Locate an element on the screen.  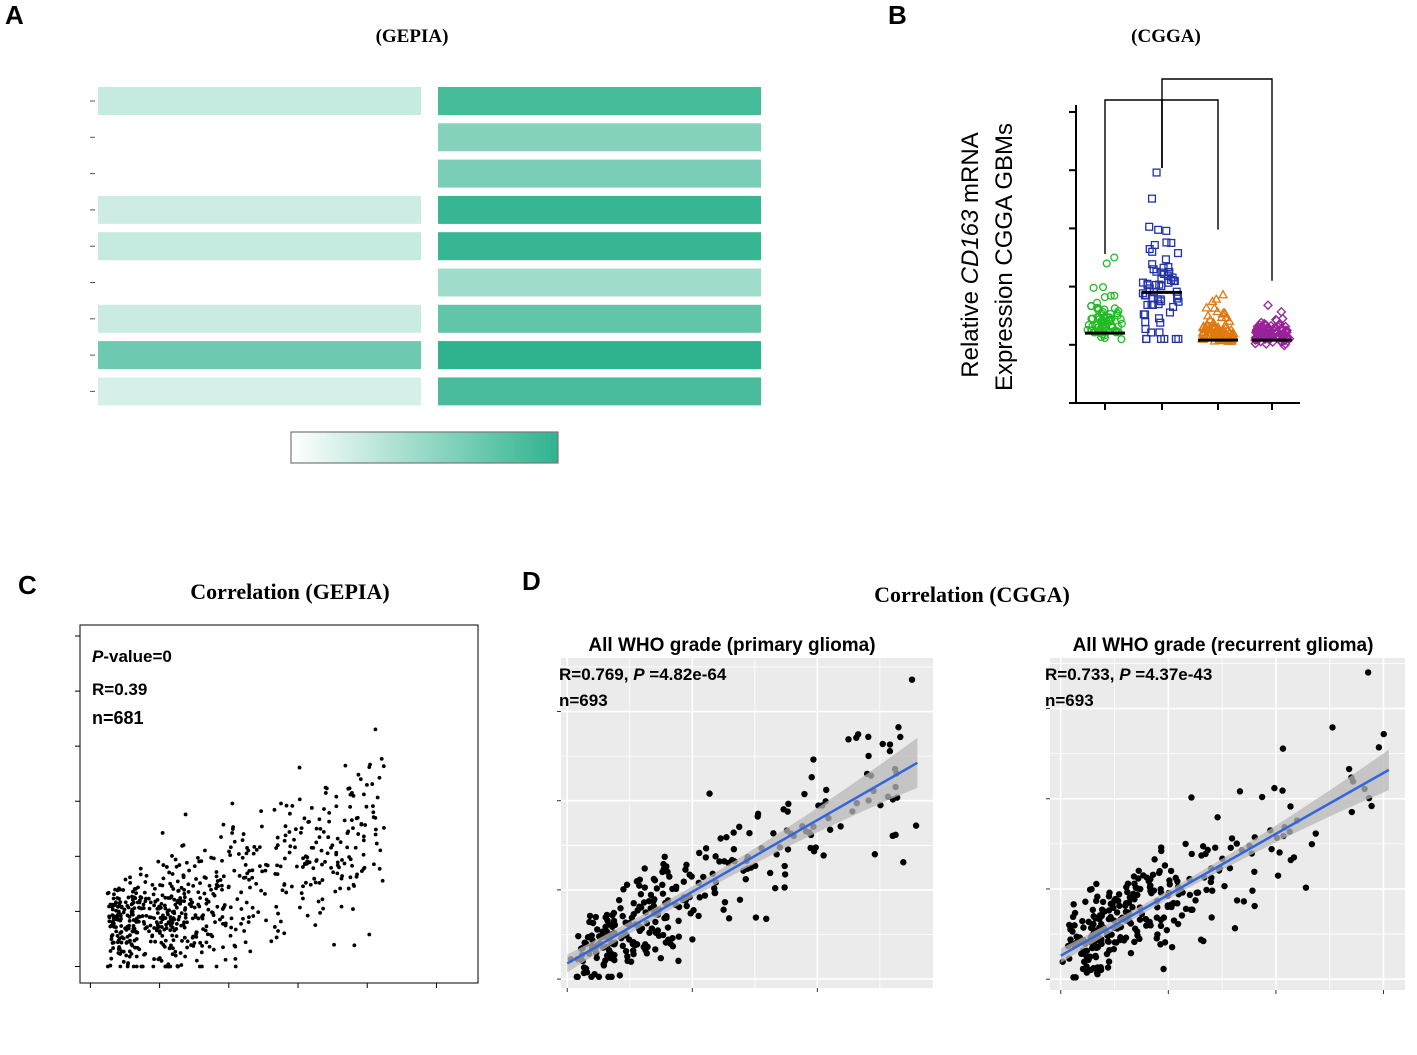
panel-a-letter: A is located at coordinates (14, 15).